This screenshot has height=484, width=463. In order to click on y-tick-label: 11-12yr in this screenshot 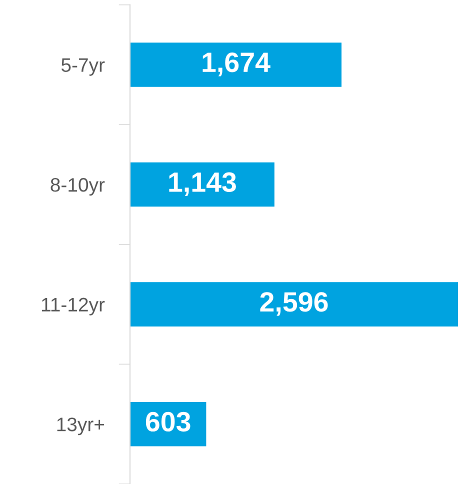, I will do `click(73, 307)`.